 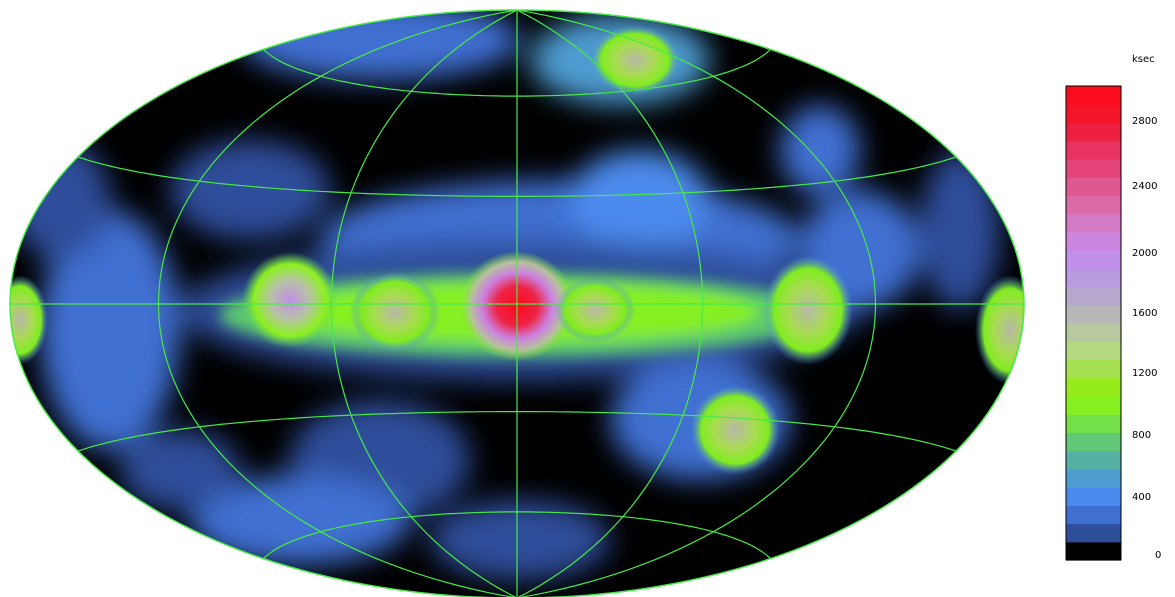 I want to click on source-edge-left, so click(x=29, y=320).